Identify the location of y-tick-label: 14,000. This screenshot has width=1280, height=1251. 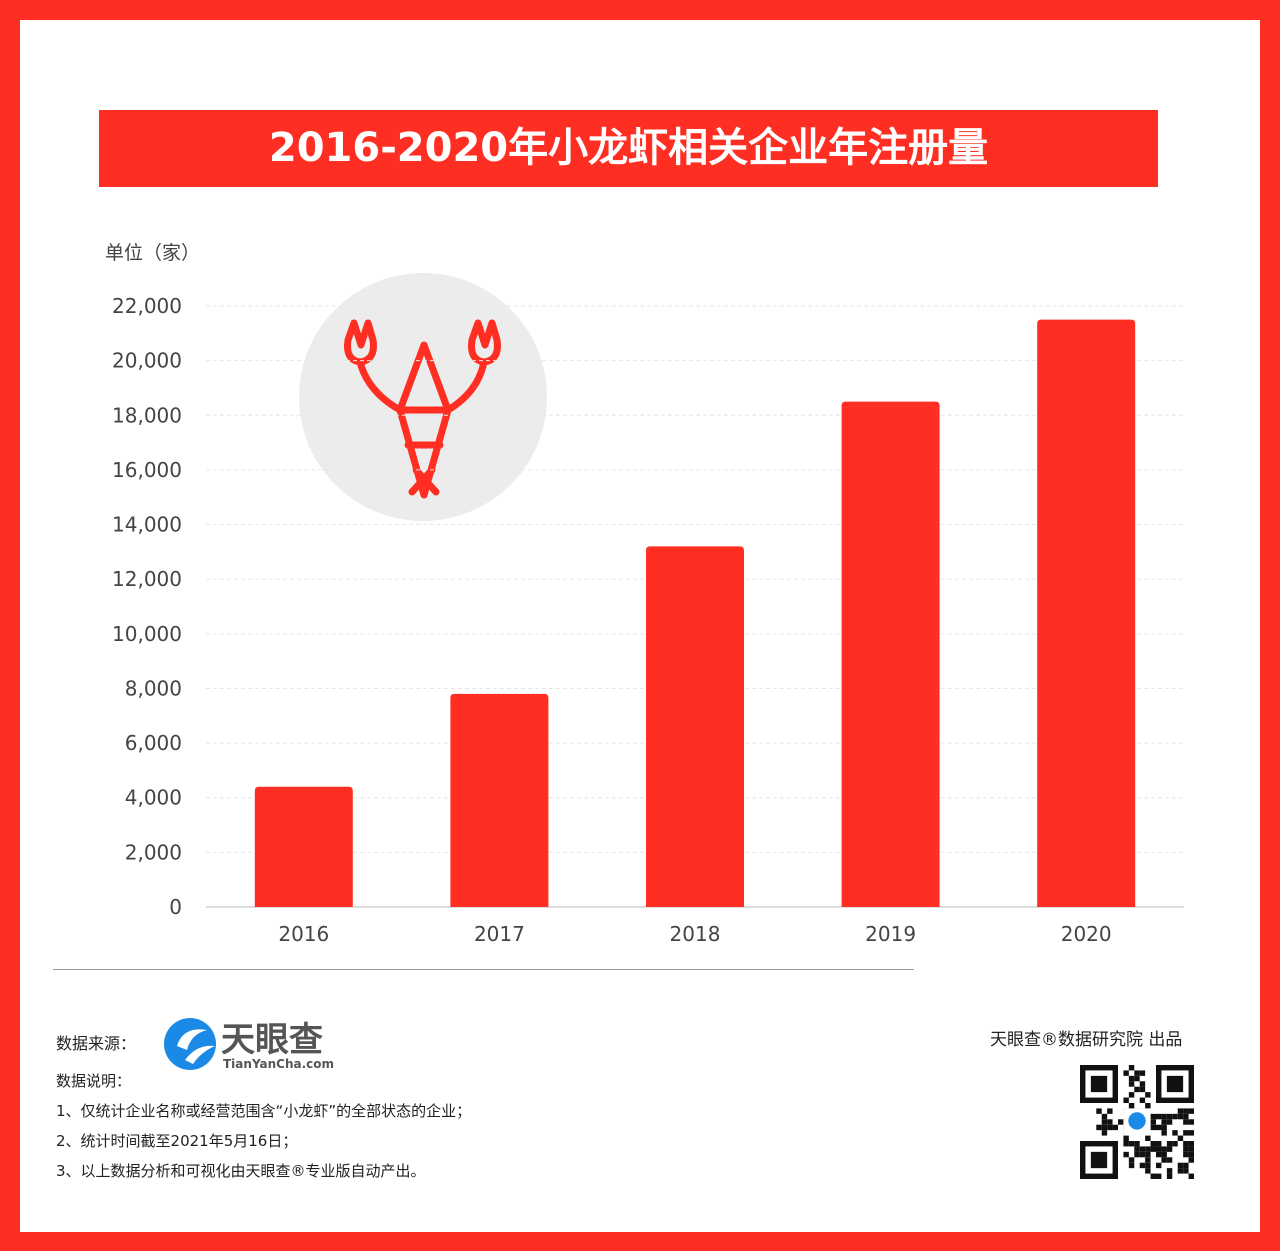
(147, 525).